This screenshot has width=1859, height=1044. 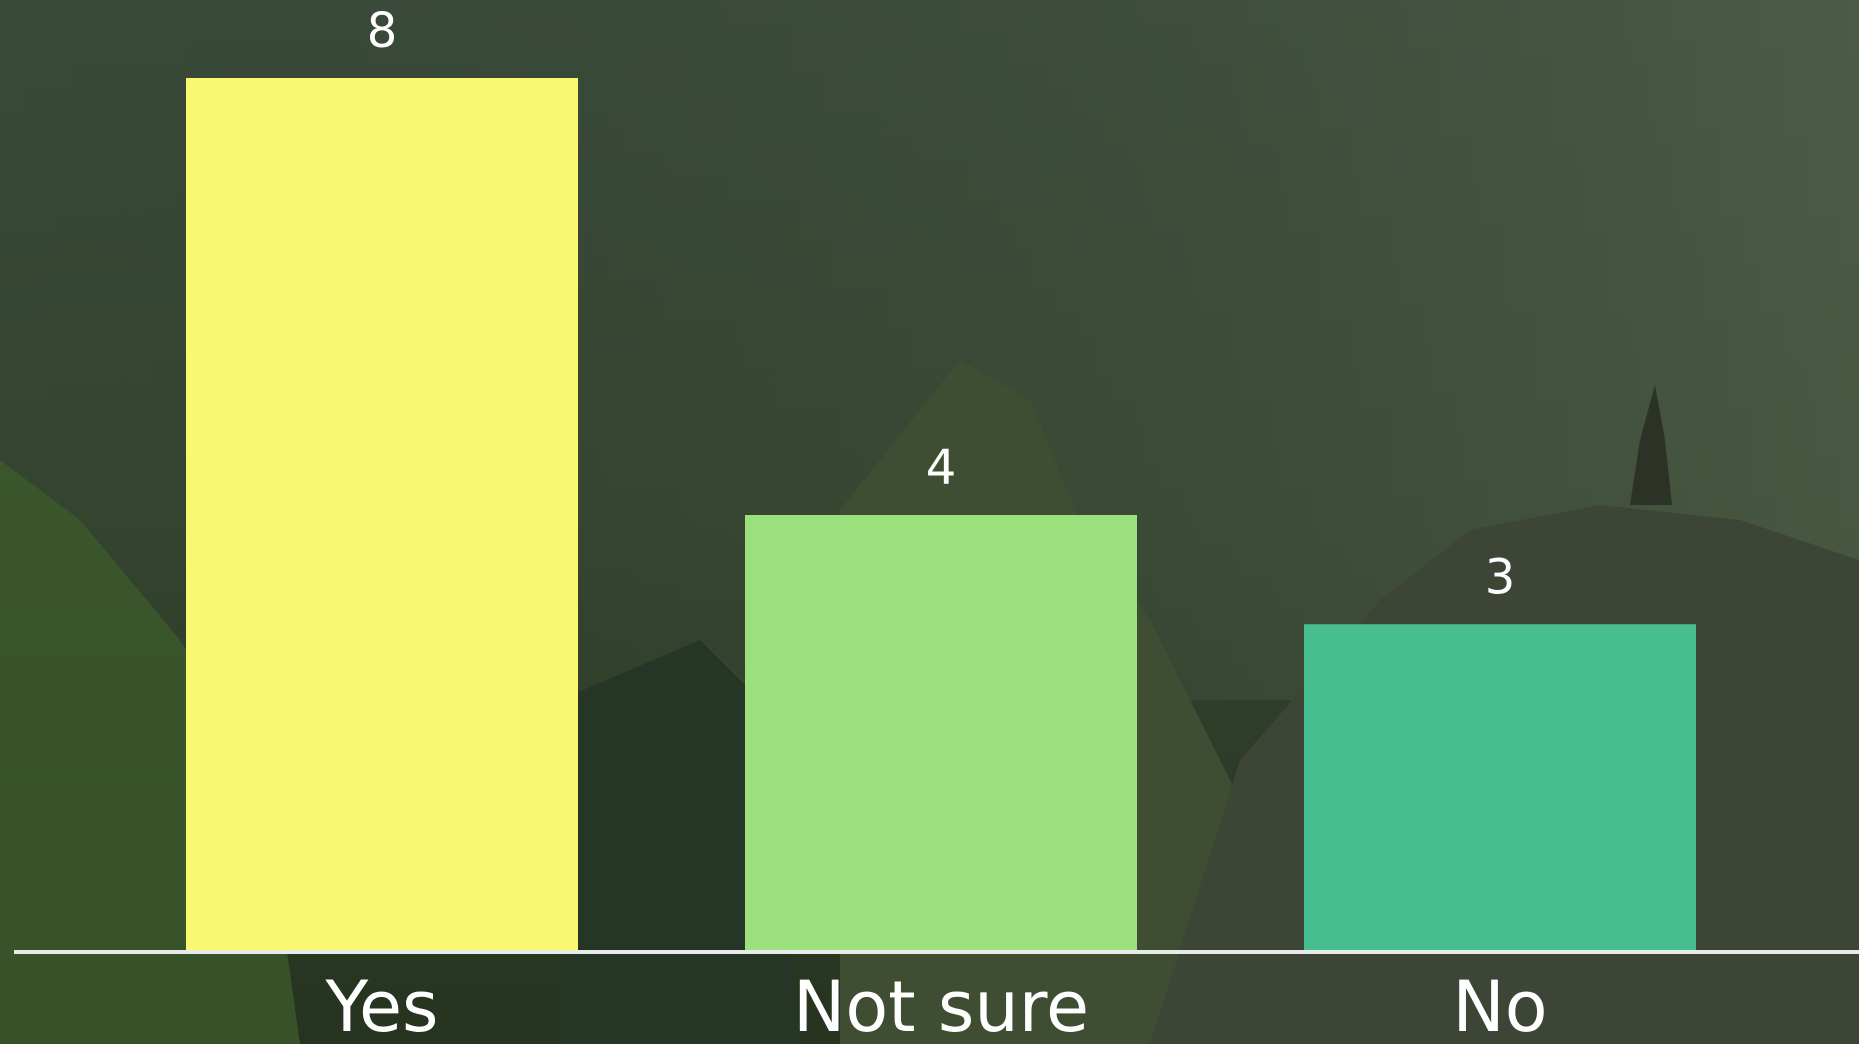 I want to click on value-label: 3, so click(x=1500, y=577).